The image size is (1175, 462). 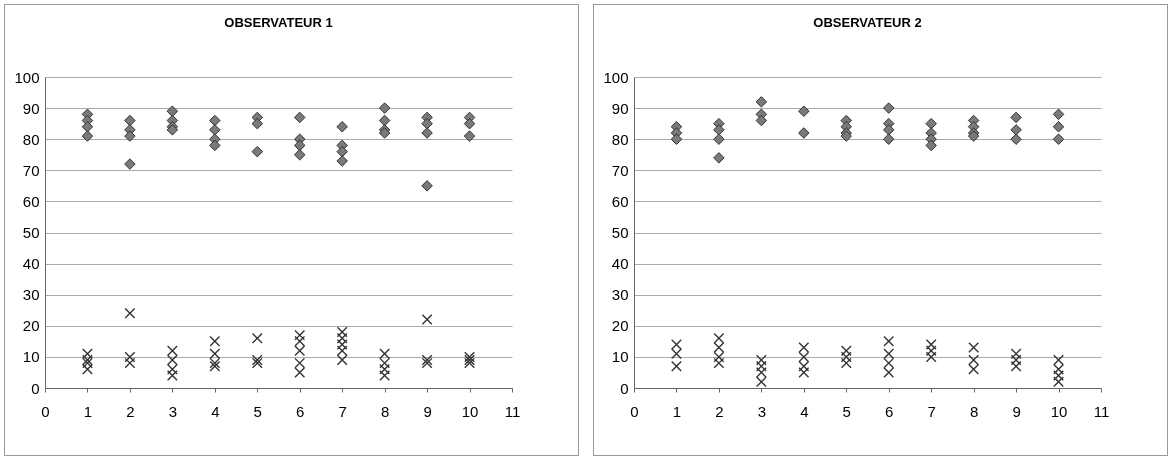 What do you see at coordinates (867, 22) in the screenshot?
I see `chart-title: OBSERVATEUR 2` at bounding box center [867, 22].